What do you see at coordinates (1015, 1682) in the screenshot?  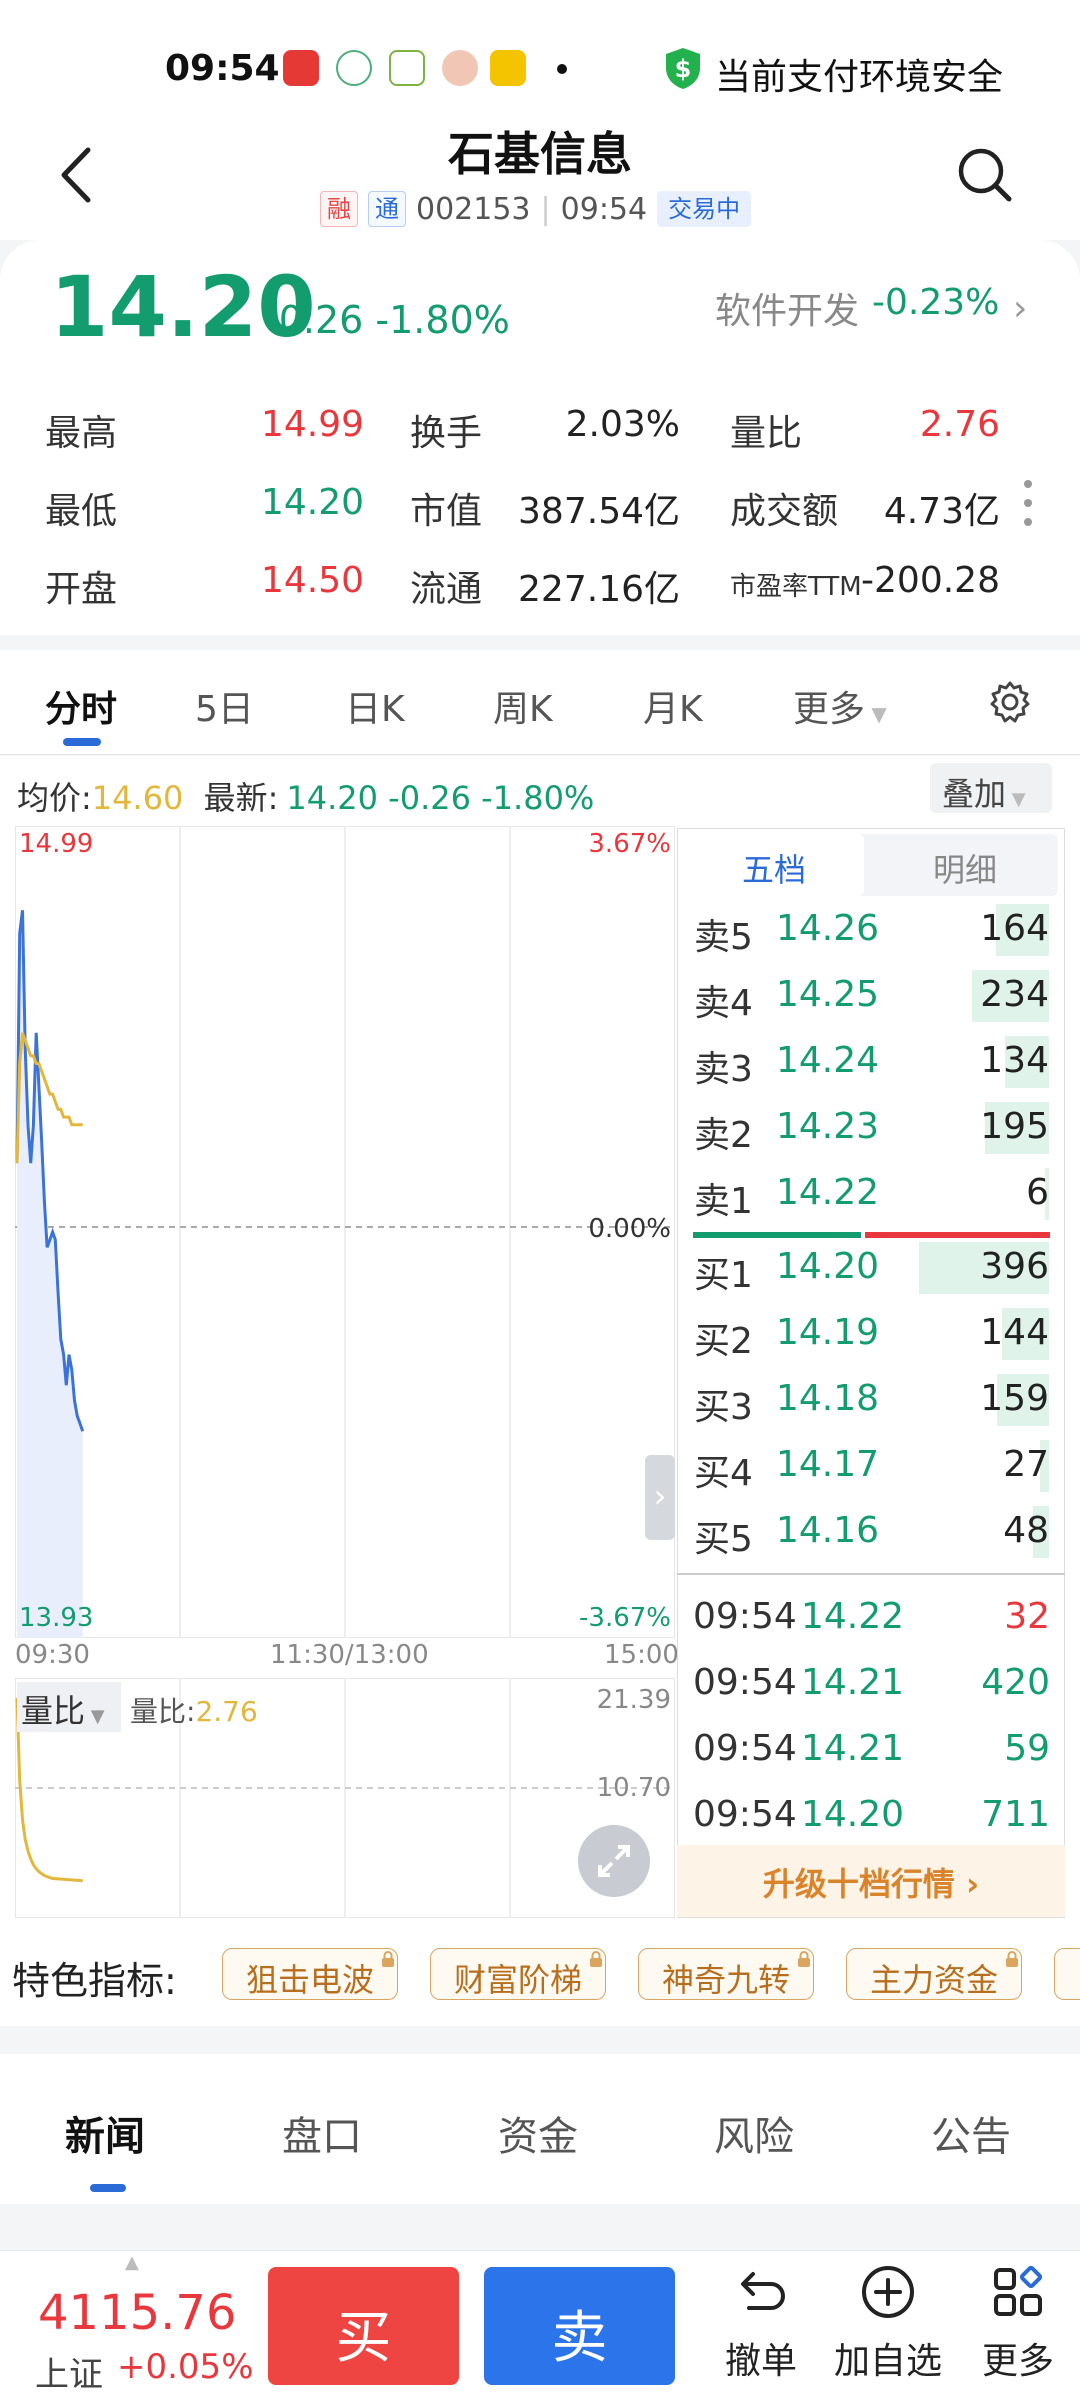 I see `trade-volume: 420` at bounding box center [1015, 1682].